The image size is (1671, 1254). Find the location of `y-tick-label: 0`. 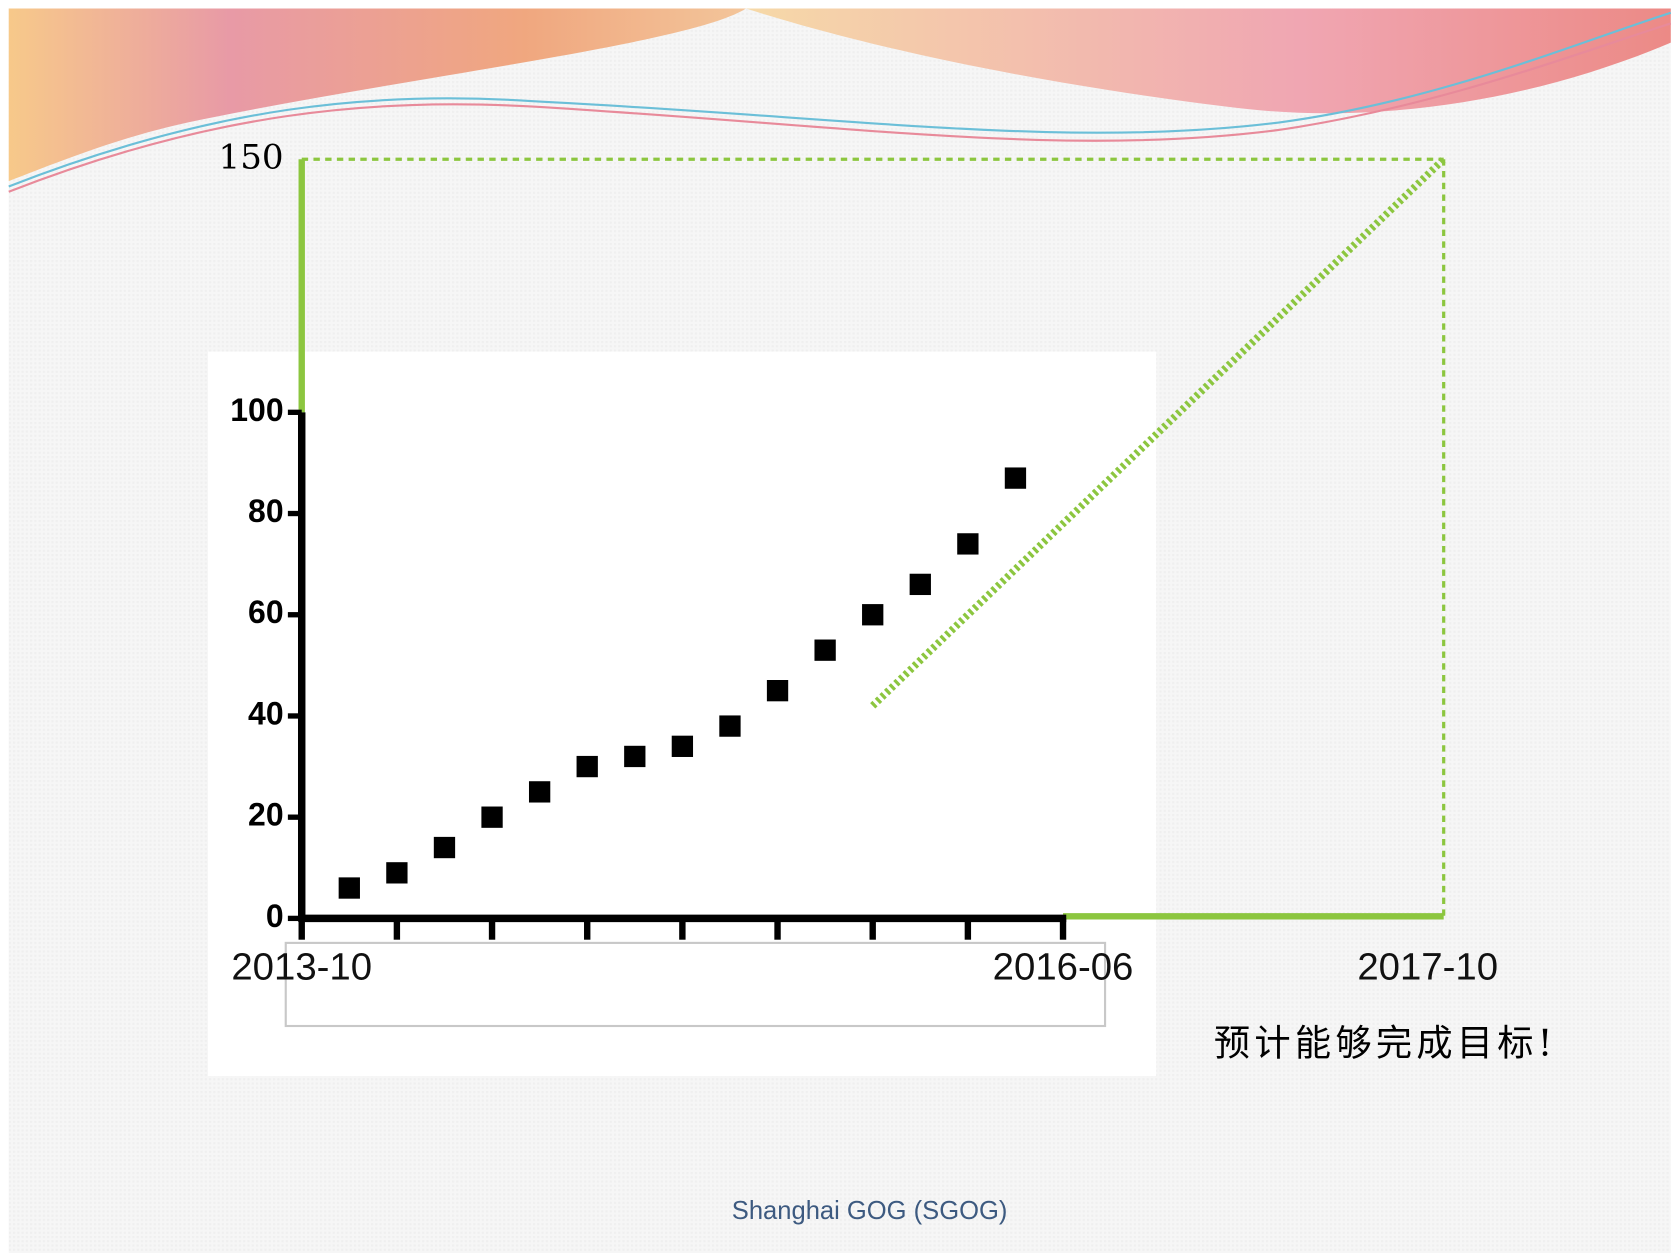

y-tick-label: 0 is located at coordinates (275, 916).